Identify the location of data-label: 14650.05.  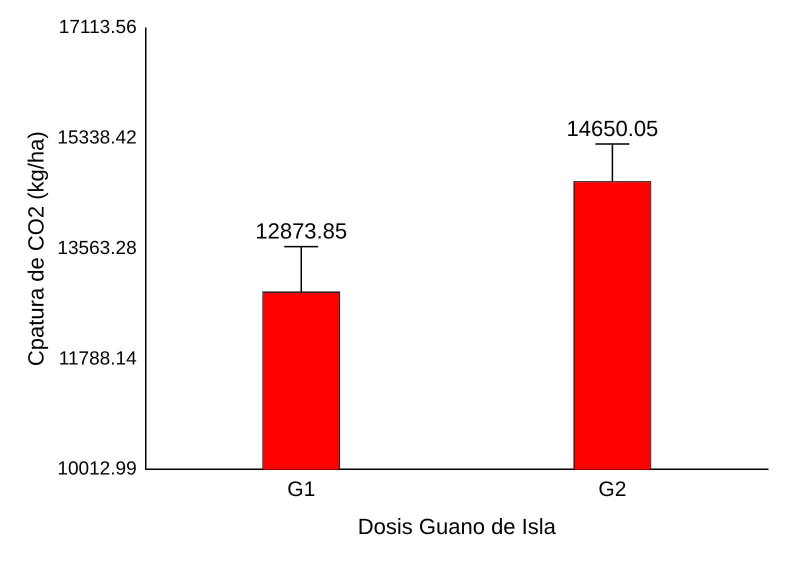
(612, 129).